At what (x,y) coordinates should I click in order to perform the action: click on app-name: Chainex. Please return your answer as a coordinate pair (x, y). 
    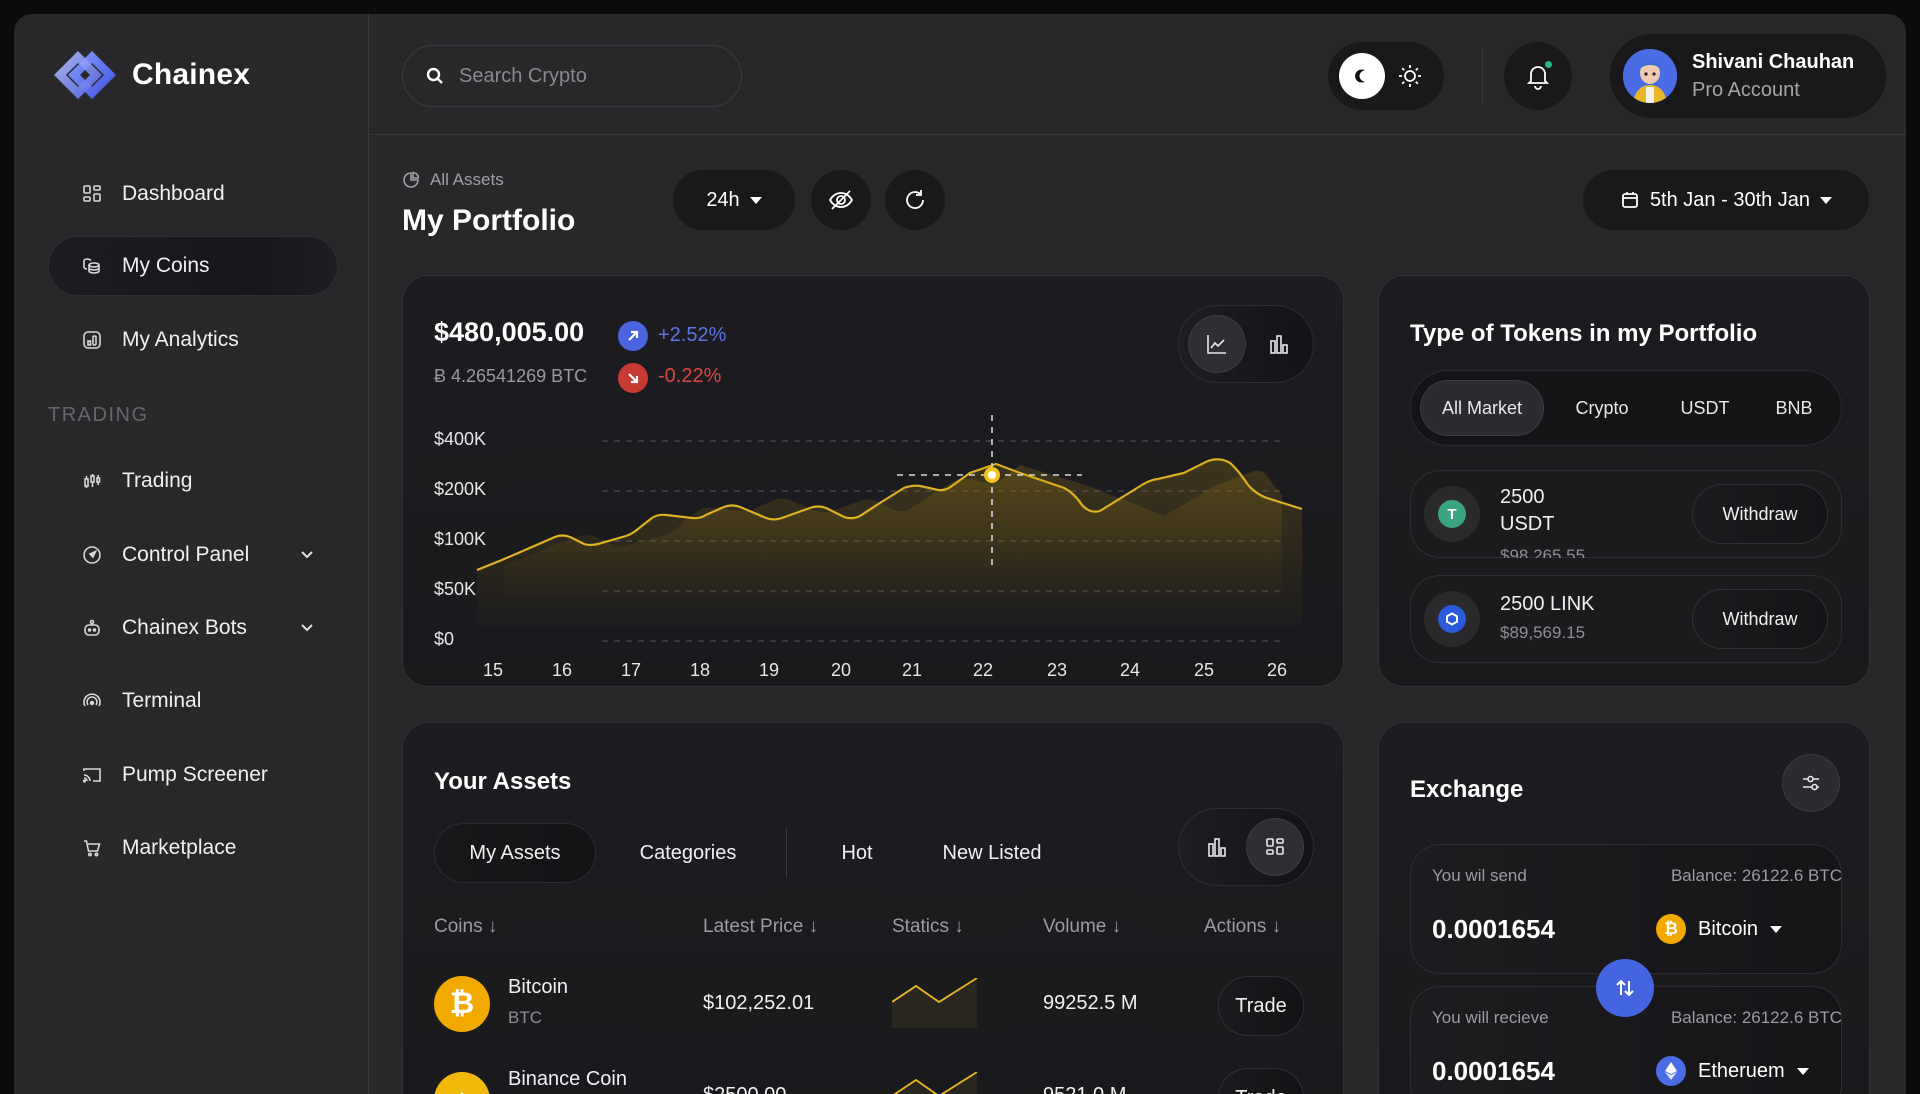
    Looking at the image, I should click on (191, 74).